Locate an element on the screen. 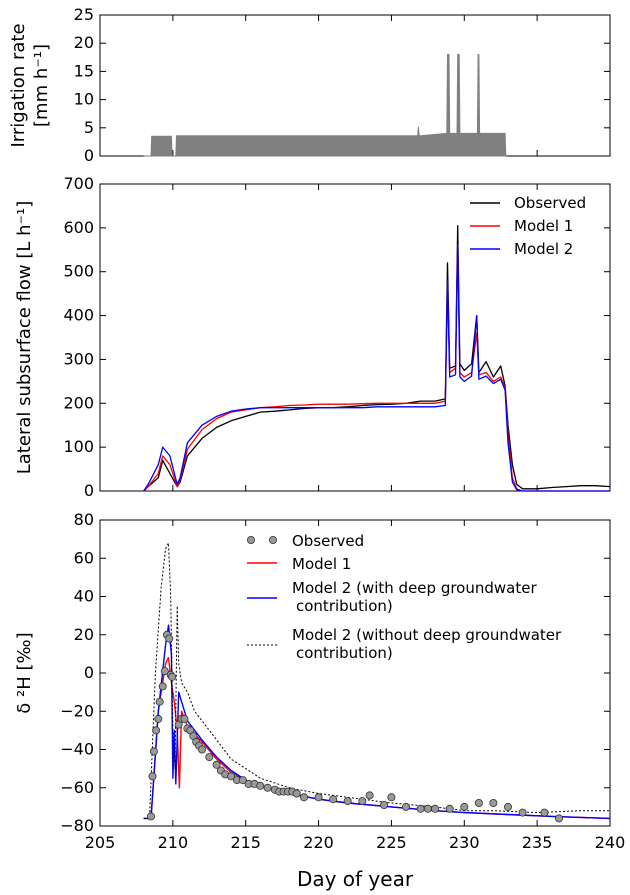 The height and width of the screenshot is (895, 630). flow-ytick-label: 200 is located at coordinates (78, 402).